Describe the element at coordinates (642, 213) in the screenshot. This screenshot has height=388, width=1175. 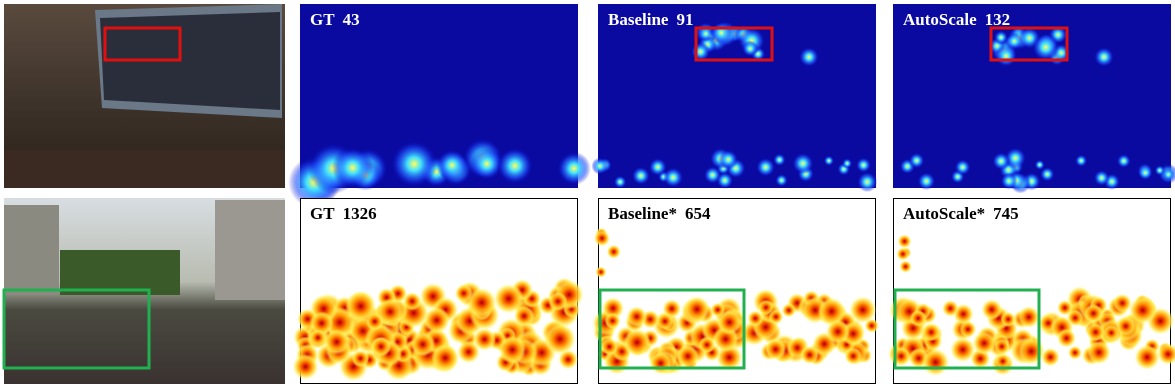
I see `method-name: Baseline*` at that location.